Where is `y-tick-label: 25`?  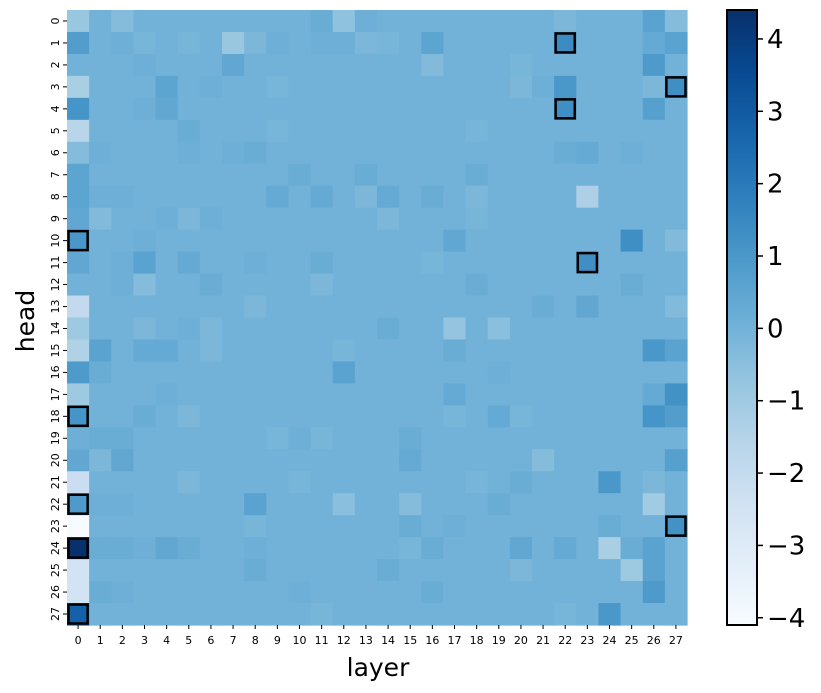
y-tick-label: 25 is located at coordinates (55, 570).